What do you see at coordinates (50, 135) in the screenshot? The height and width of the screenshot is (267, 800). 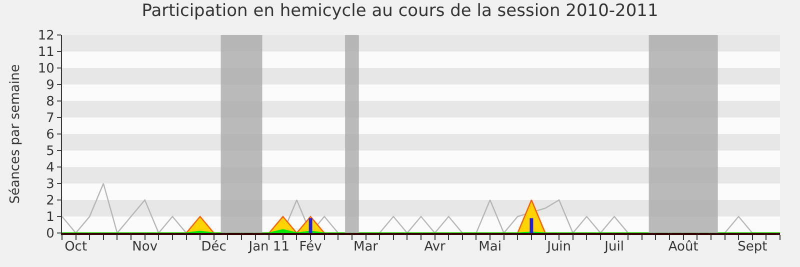 I see `y-tick-label: 6` at bounding box center [50, 135].